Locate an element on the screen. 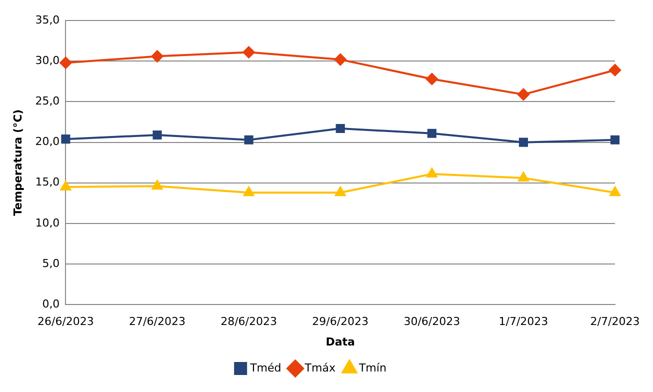  y-tick-label: 35,0 is located at coordinates (47, 19).